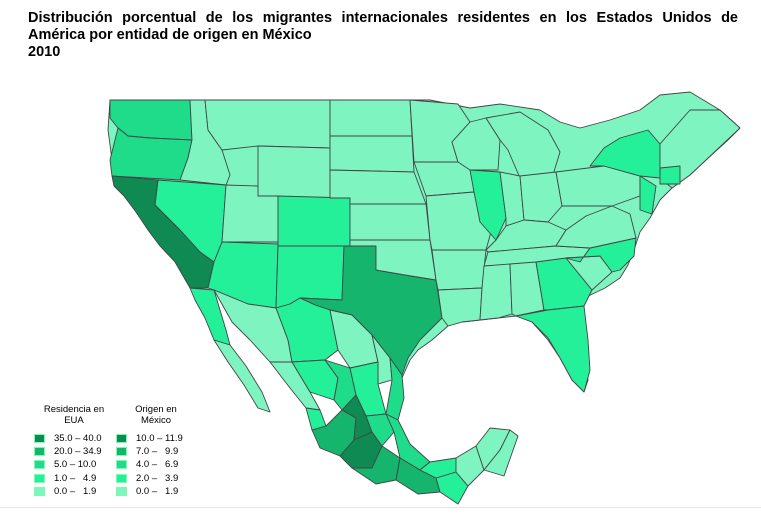  What do you see at coordinates (596, 227) in the screenshot?
I see `state-virginia` at bounding box center [596, 227].